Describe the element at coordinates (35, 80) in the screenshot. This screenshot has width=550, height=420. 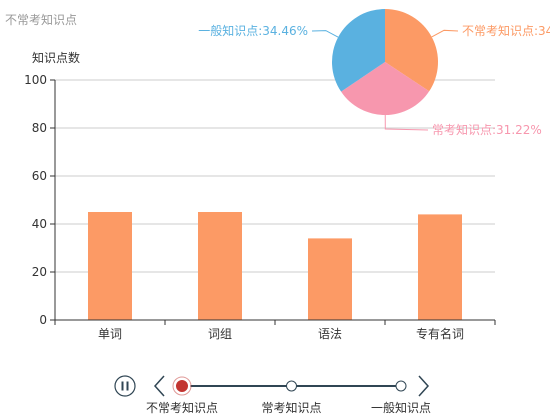
I see `y-tick-label: 100` at that location.